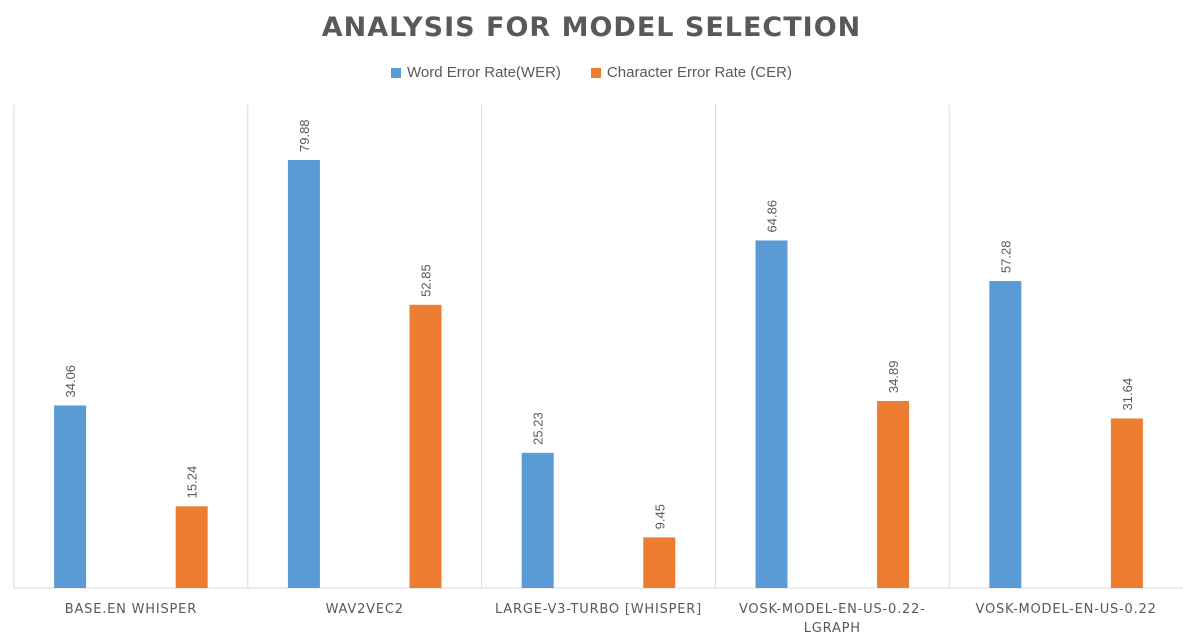 The image size is (1183, 643). Describe the element at coordinates (396, 72) in the screenshot. I see `legend-swatch-wer` at that location.